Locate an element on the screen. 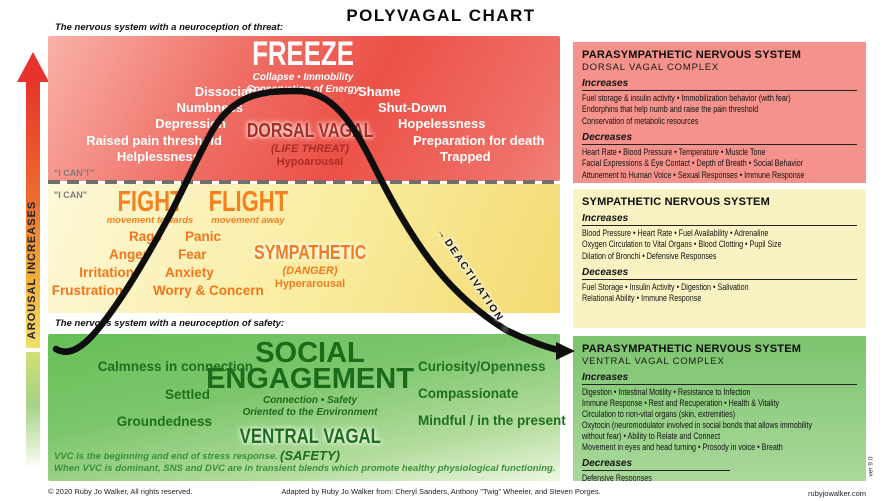  freeze-word: Shame is located at coordinates (379, 91).